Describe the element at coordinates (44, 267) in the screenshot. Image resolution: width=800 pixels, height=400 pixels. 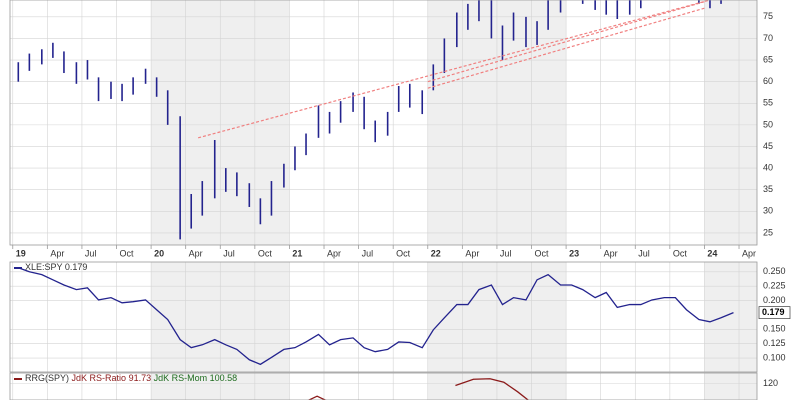
I see `legend-name: XLE:SPY` at that location.